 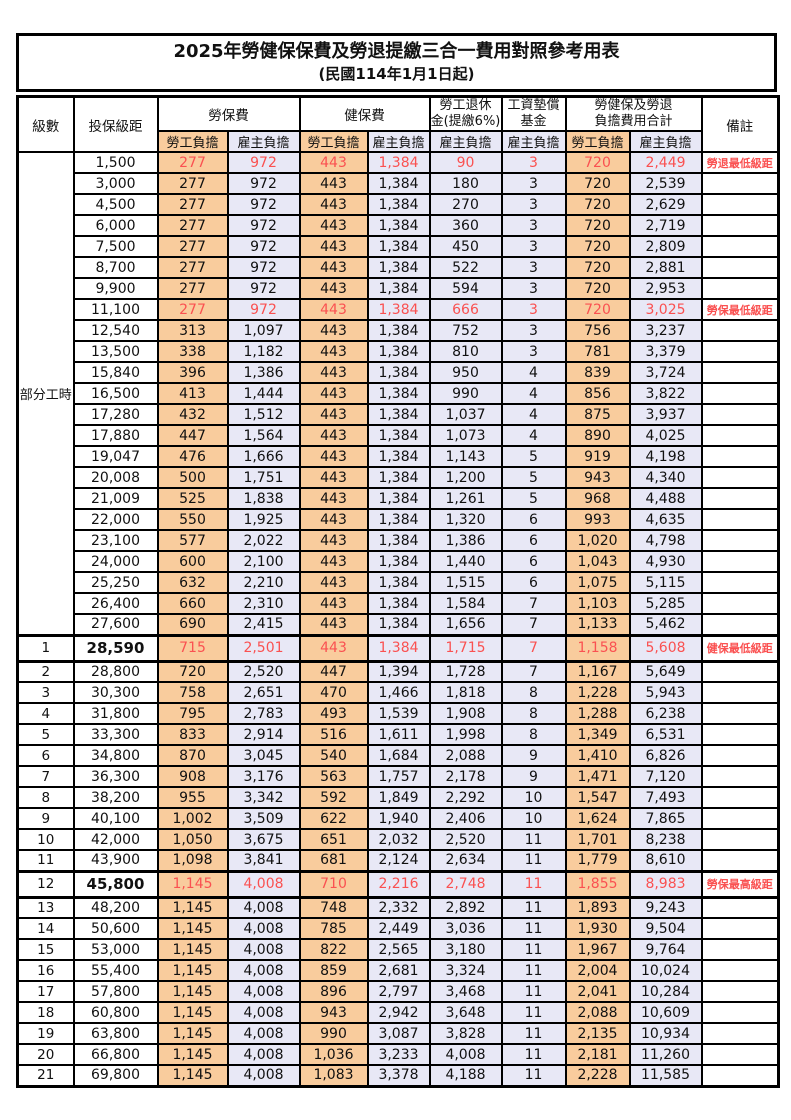 What do you see at coordinates (192, 648) in the screenshot?
I see `cell-labor-employee: 715` at bounding box center [192, 648].